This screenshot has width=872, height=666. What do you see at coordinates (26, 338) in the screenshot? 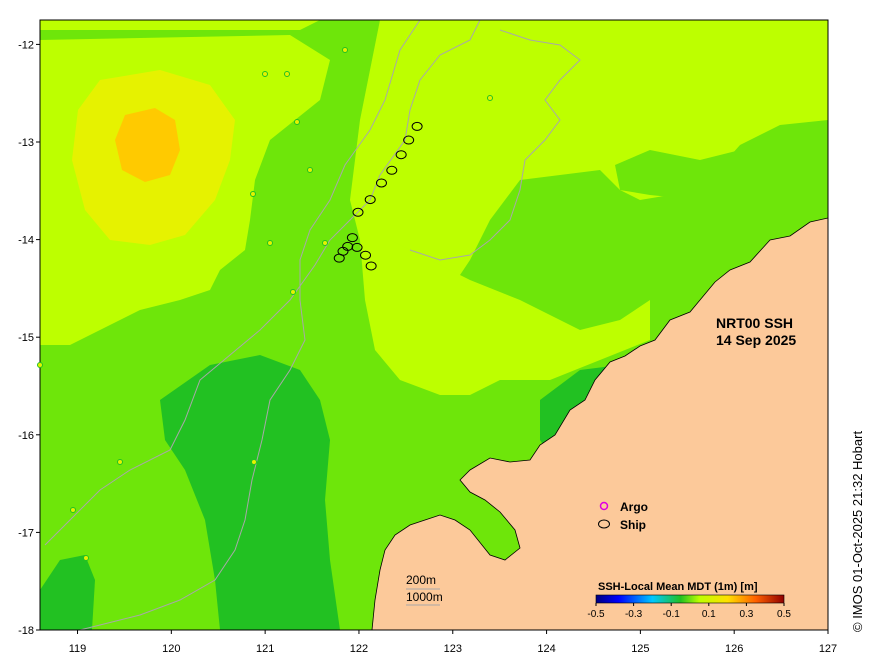
I see `y-tick-label: -15` at bounding box center [26, 338].